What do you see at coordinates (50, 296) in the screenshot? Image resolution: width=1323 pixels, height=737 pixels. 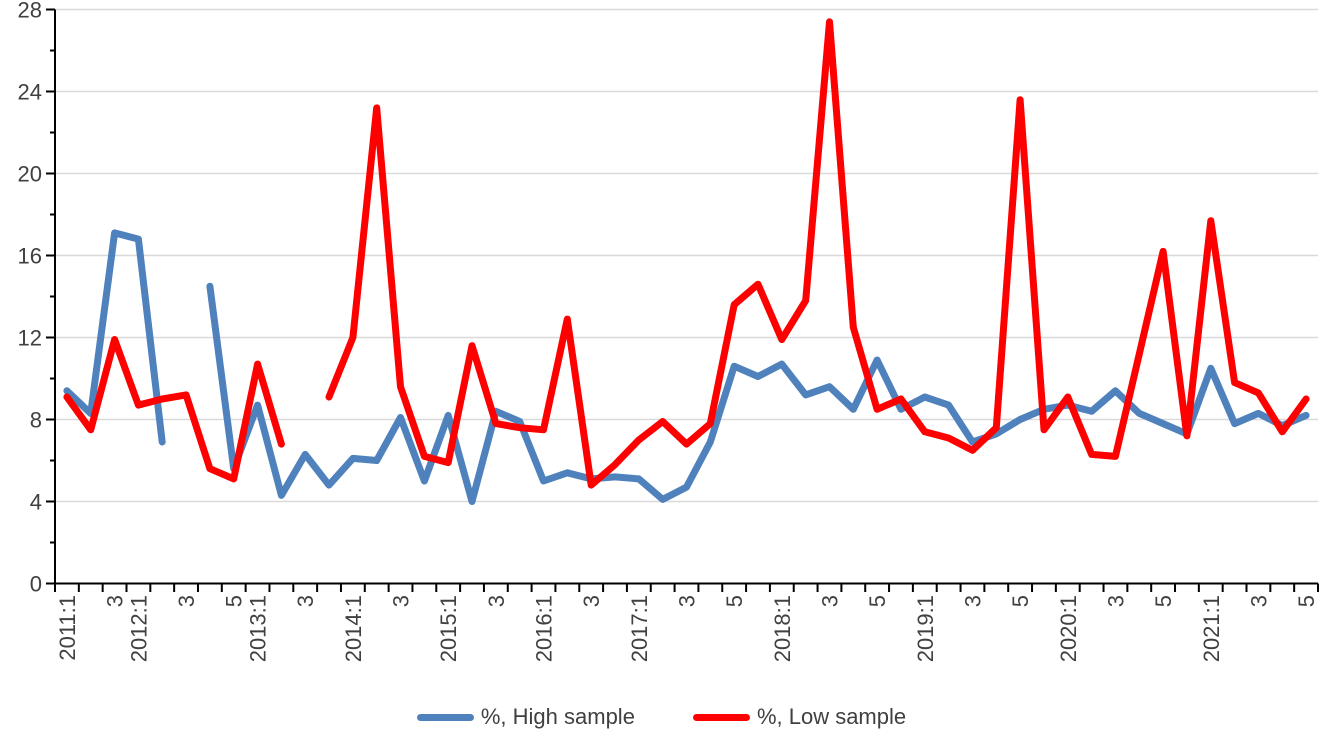 I see `y-axis-ticks` at bounding box center [50, 296].